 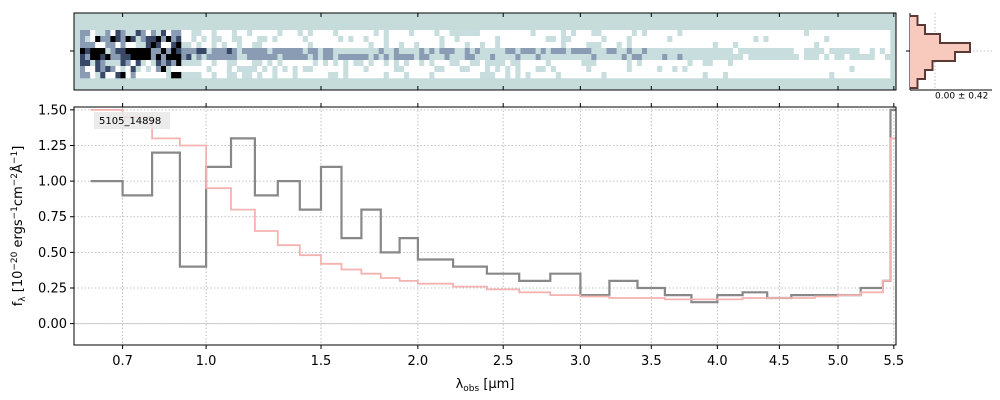 I want to click on x-tick-label: 5.0, so click(x=838, y=361).